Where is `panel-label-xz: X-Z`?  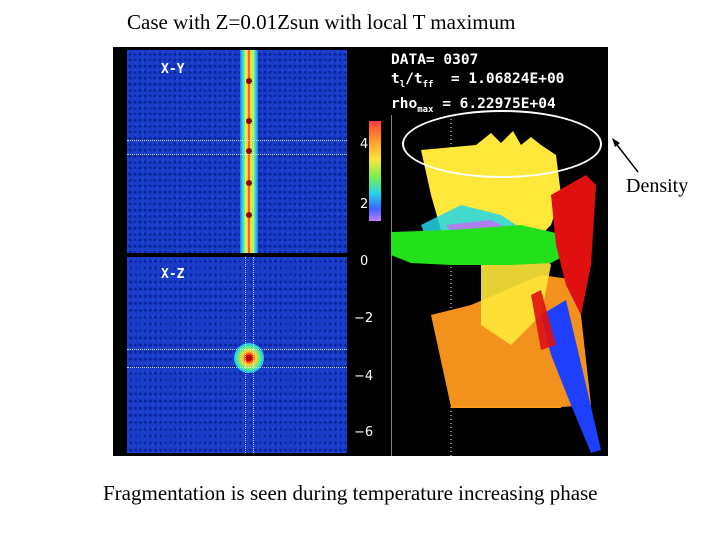 panel-label-xz: X-Z is located at coordinates (173, 274).